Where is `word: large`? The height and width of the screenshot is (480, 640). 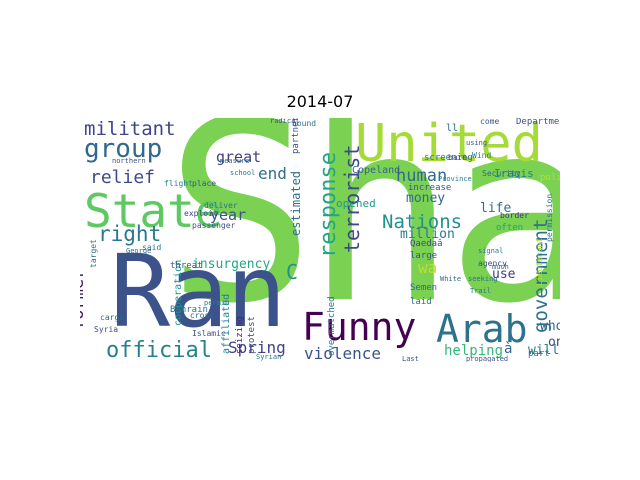
word: large is located at coordinates (424, 256).